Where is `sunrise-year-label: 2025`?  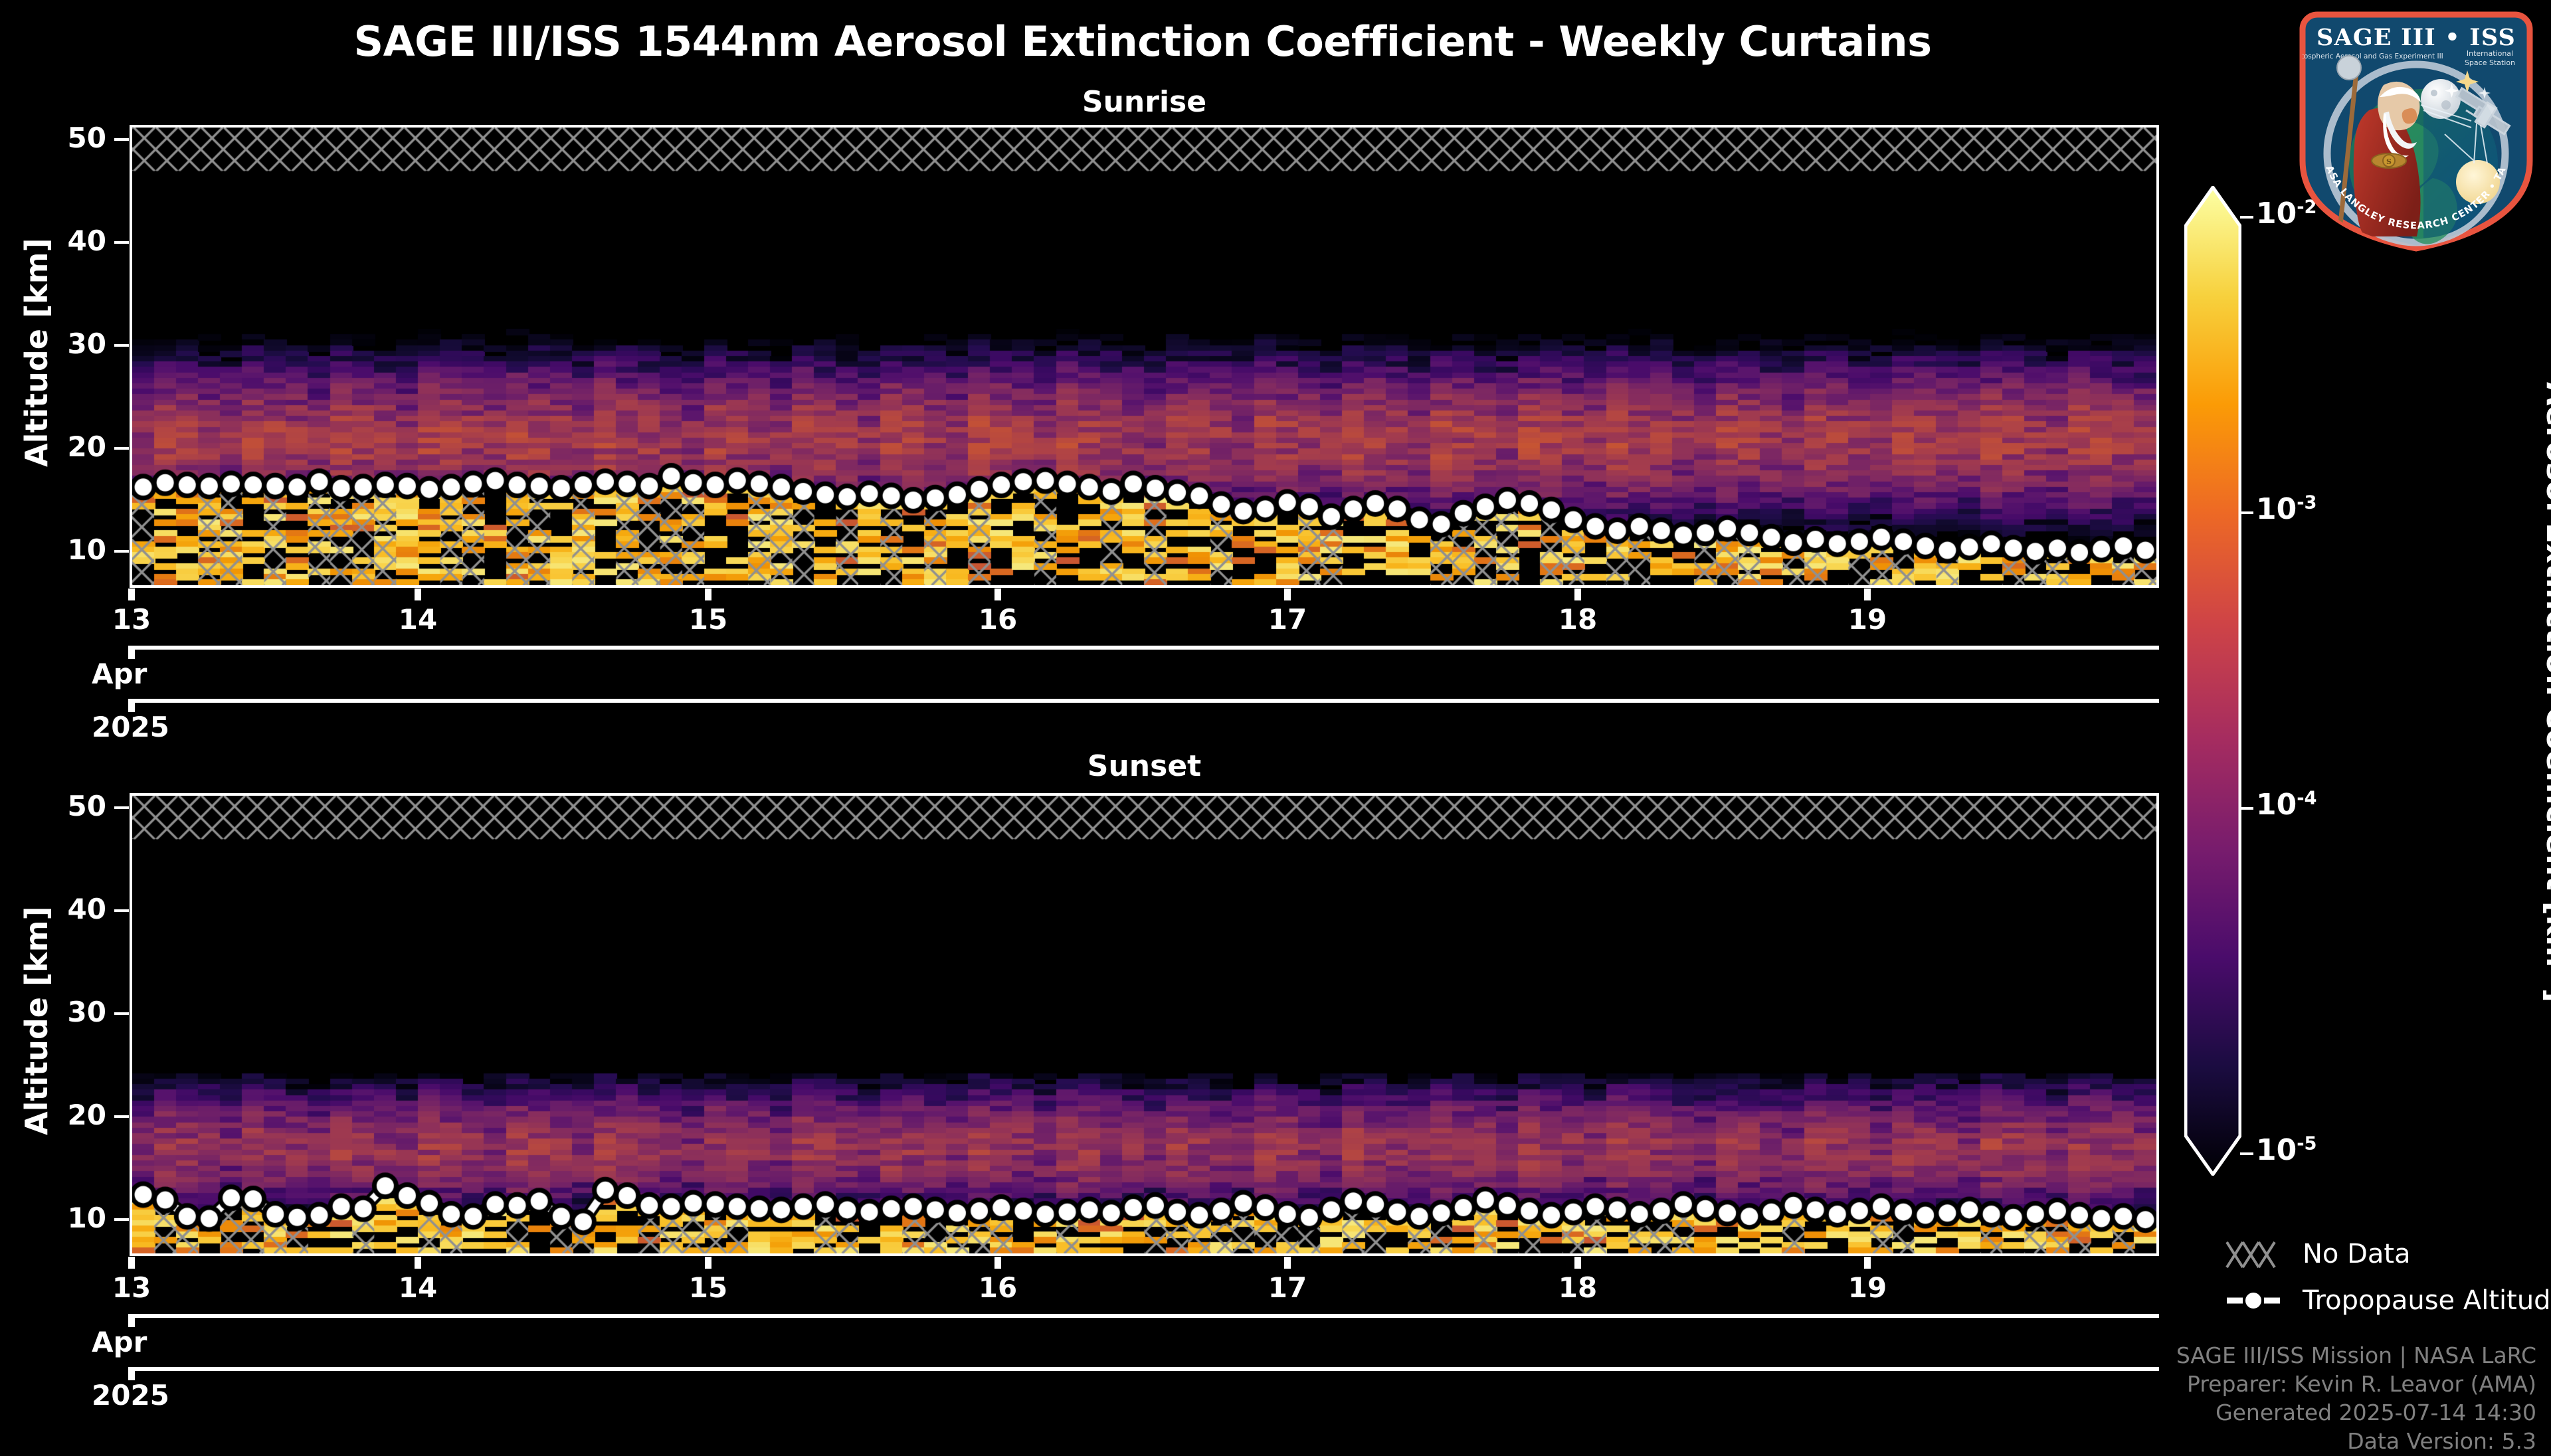 sunrise-year-label: 2025 is located at coordinates (130, 727).